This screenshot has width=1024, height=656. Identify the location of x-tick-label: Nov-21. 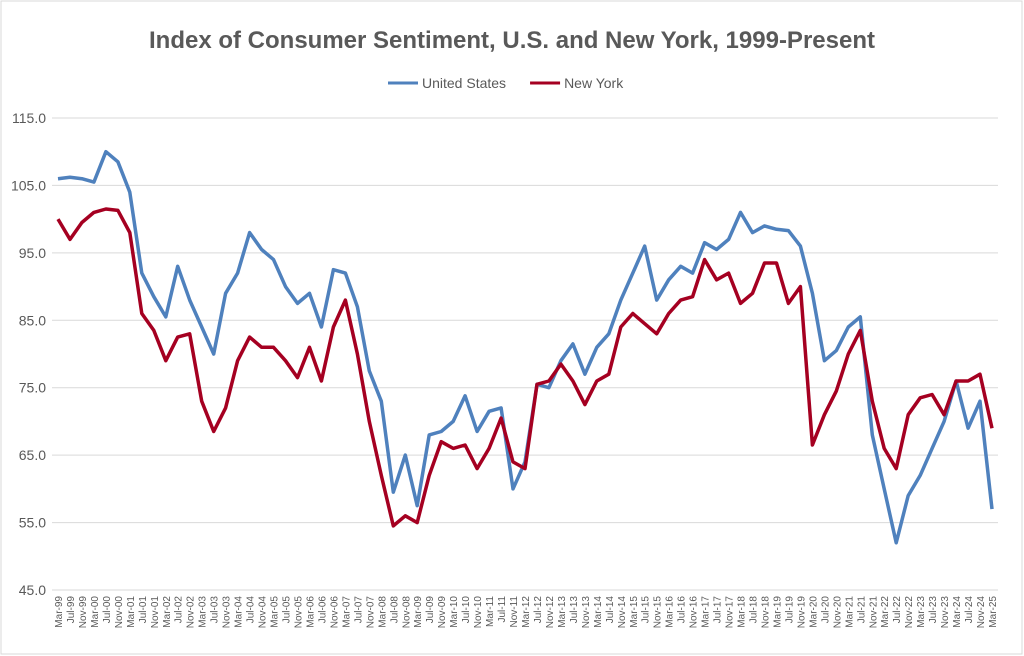
(873, 612).